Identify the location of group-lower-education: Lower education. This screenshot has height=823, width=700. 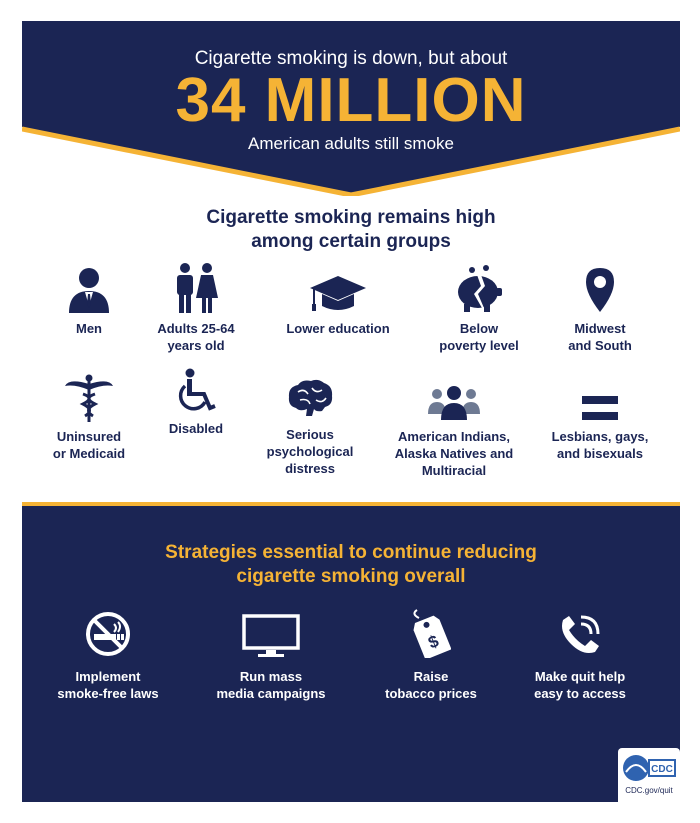
(338, 299).